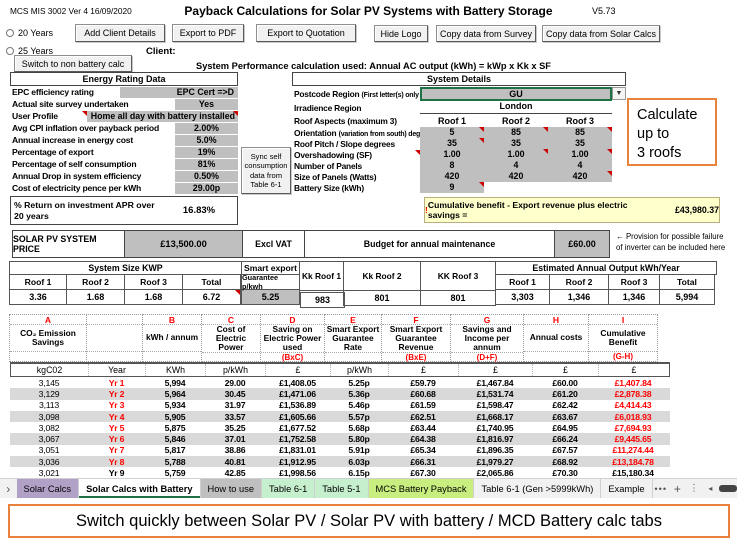 The image size is (737, 541). What do you see at coordinates (306, 33) in the screenshot?
I see `export-to-quotation-button: Export to Quotation` at bounding box center [306, 33].